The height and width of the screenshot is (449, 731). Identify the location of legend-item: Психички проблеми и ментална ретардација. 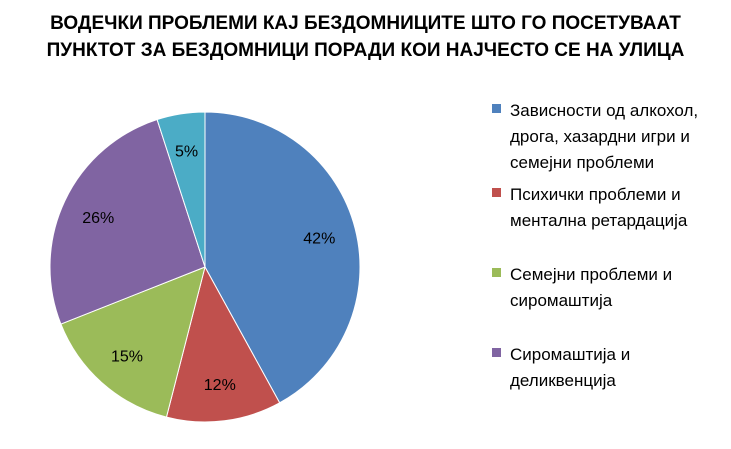
(610, 208).